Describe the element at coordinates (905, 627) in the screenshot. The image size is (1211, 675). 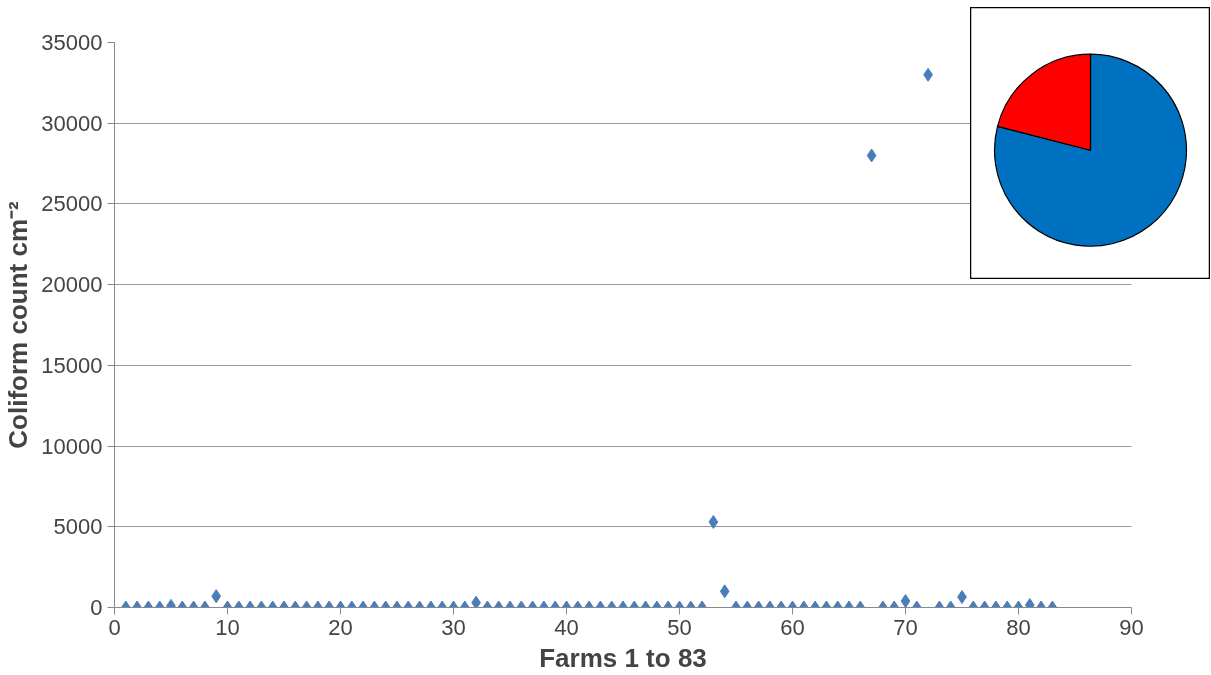
I see `x-tick-label: 70` at that location.